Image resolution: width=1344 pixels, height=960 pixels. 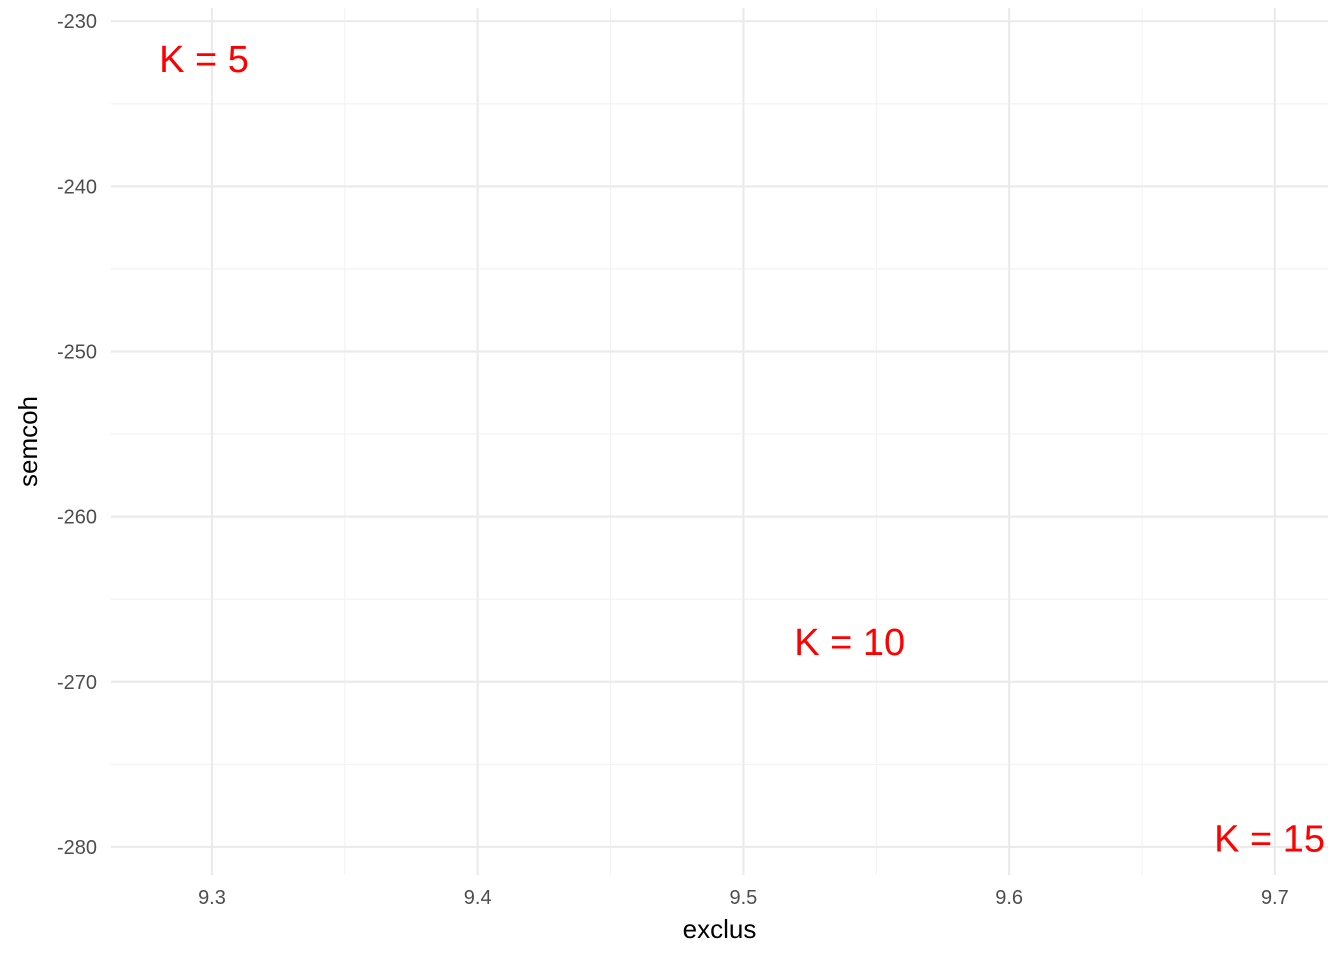 What do you see at coordinates (77, 518) in the screenshot?
I see `y-tick-label: -260` at bounding box center [77, 518].